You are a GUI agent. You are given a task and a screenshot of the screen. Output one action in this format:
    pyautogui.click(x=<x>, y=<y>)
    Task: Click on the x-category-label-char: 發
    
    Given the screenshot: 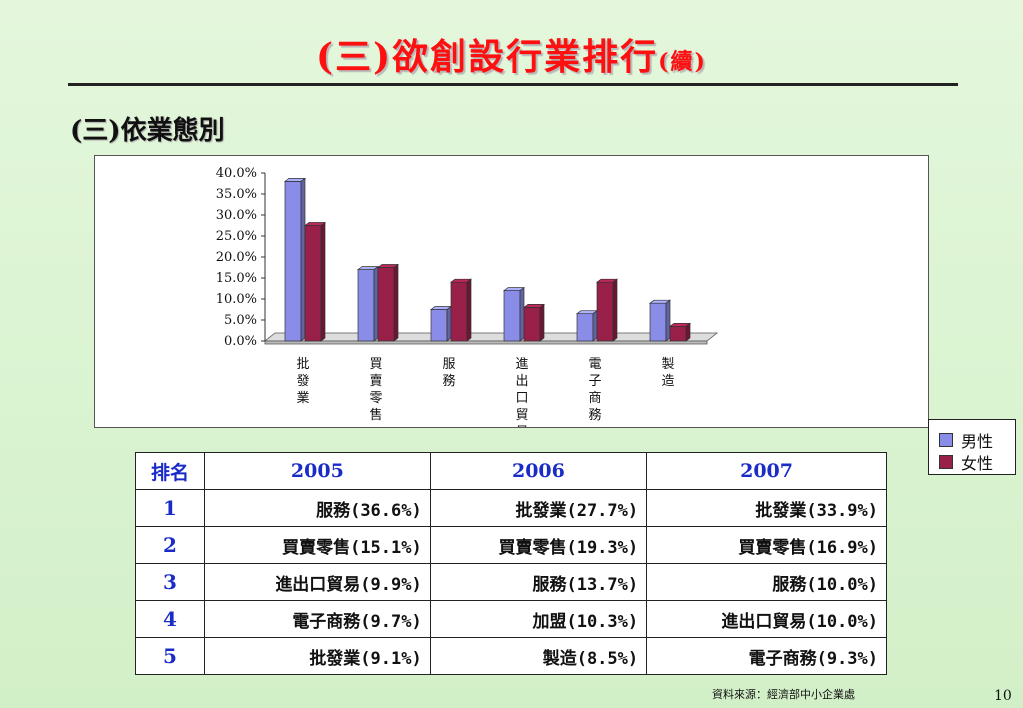 What is the action you would take?
    pyautogui.click(x=302, y=381)
    